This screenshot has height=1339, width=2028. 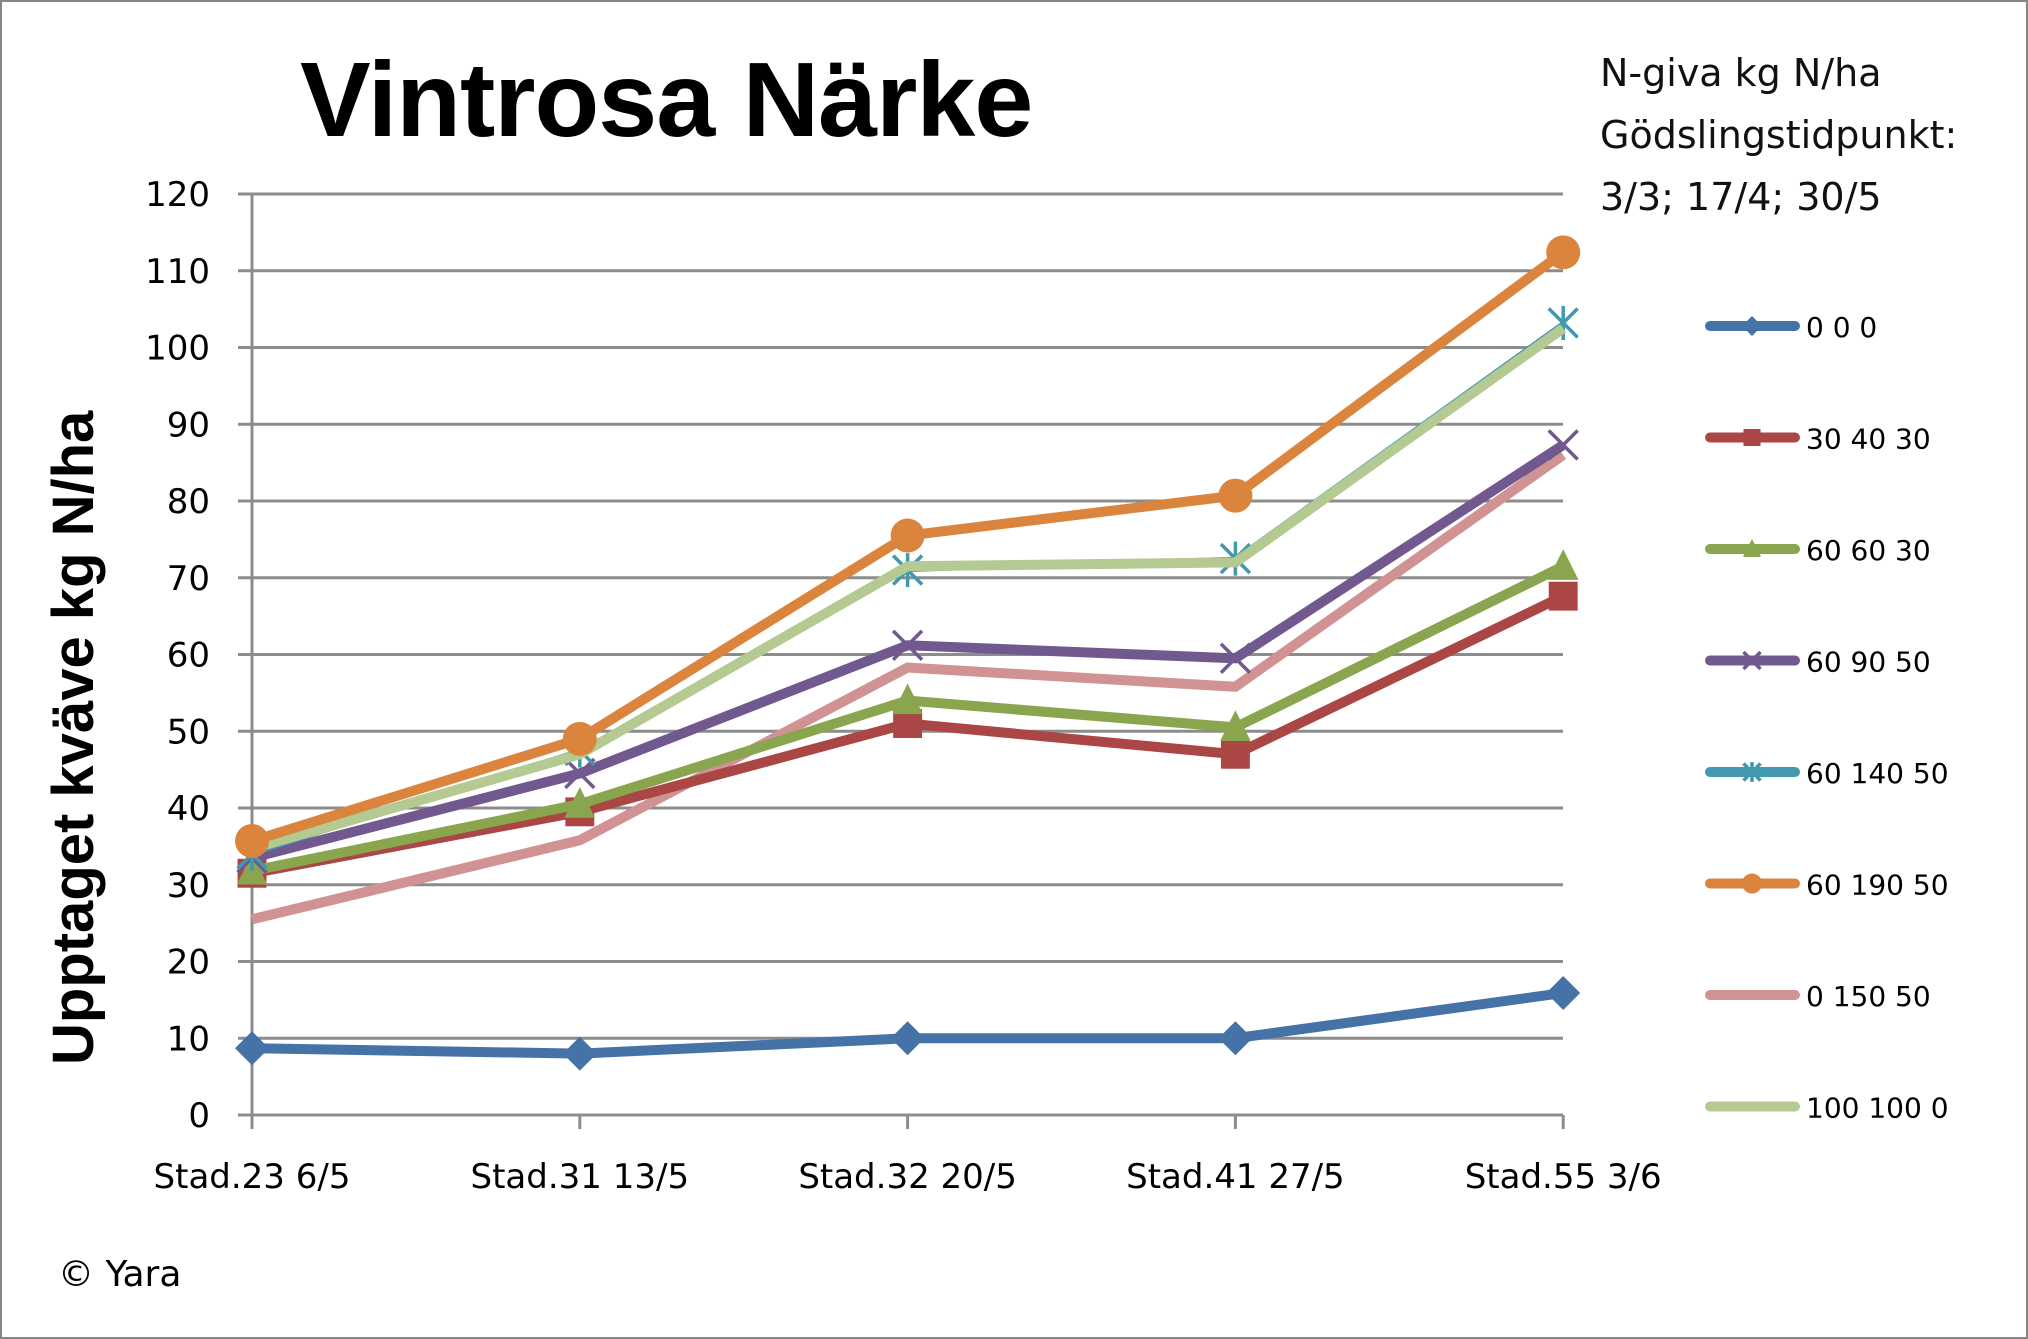 I want to click on note-line-2: Gödslingstidpunkt:, so click(x=1779, y=135).